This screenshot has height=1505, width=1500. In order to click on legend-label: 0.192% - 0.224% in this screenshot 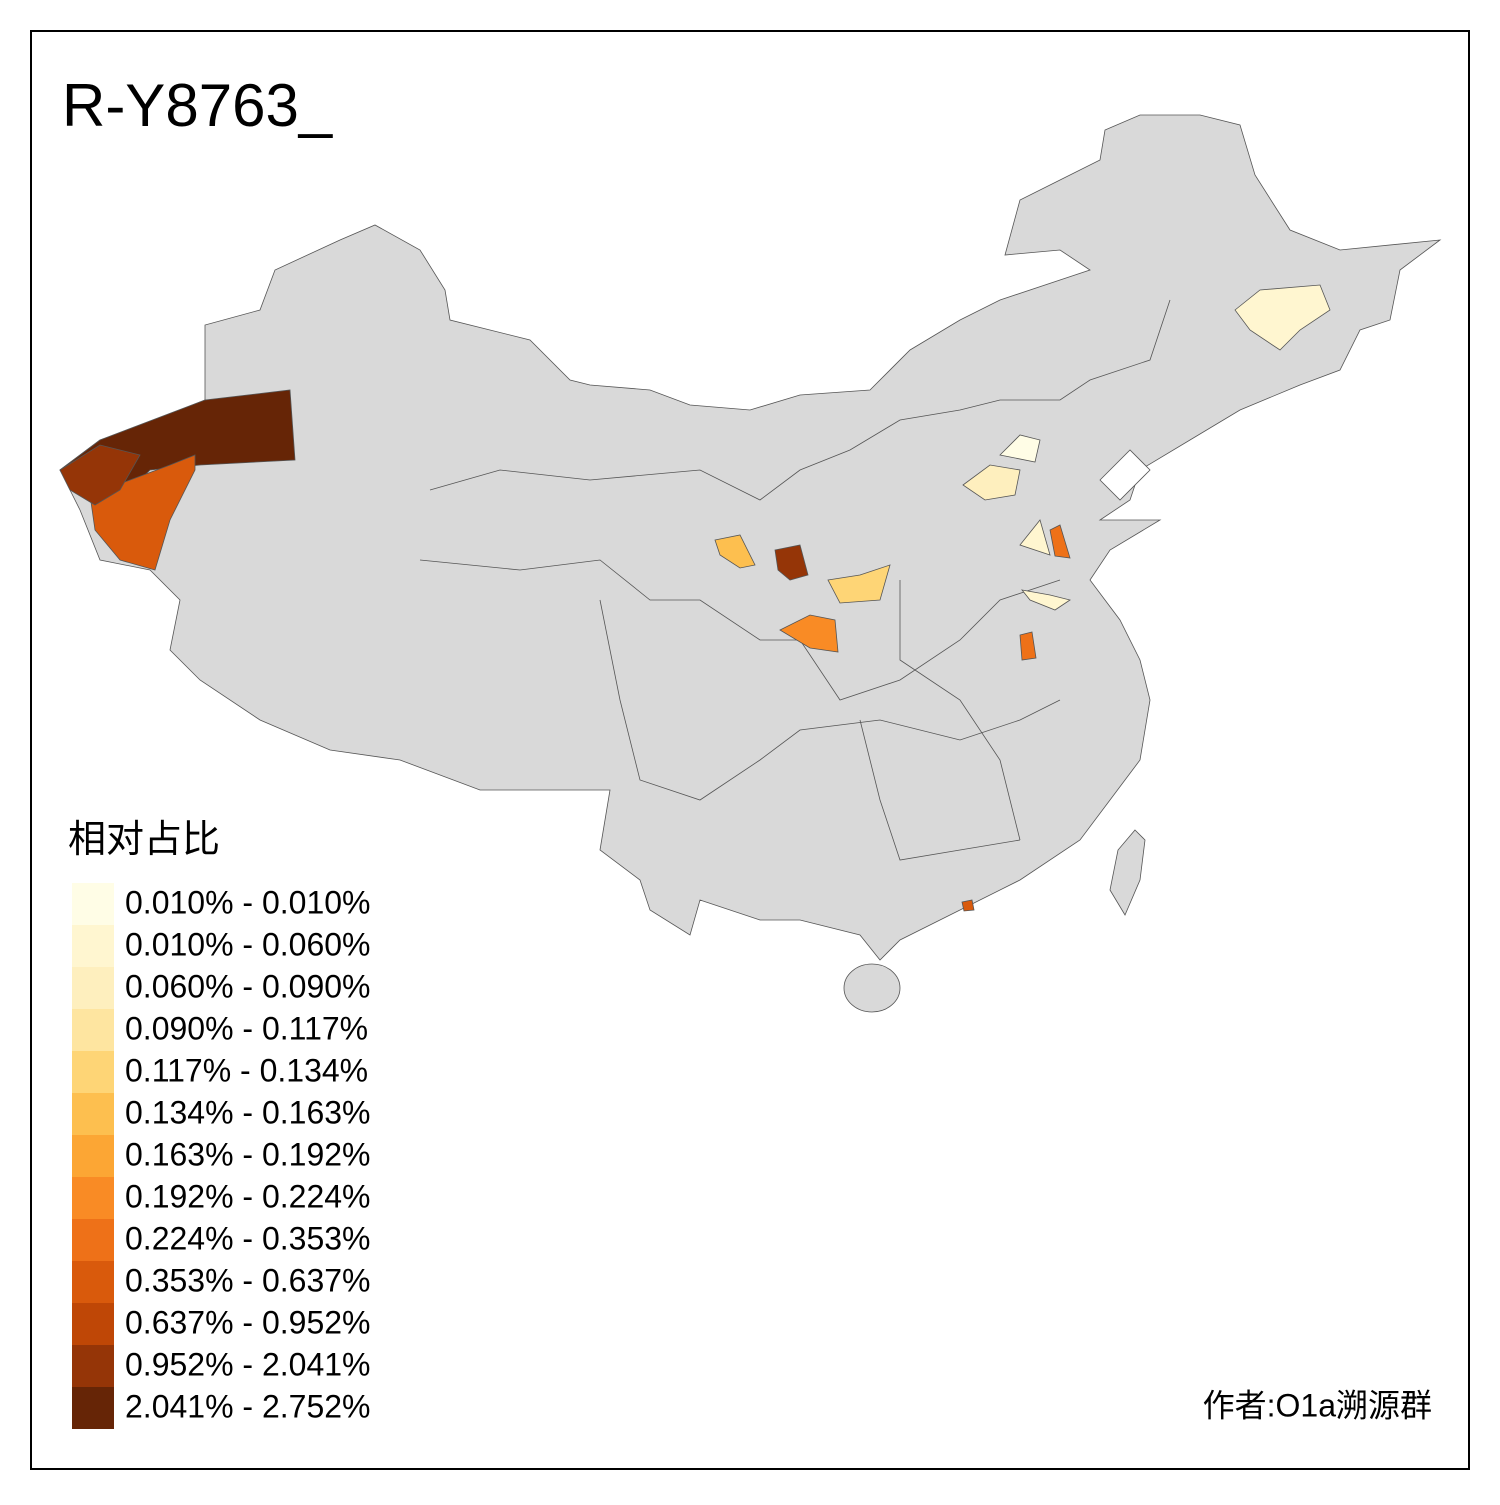, I will do `click(248, 1196)`.